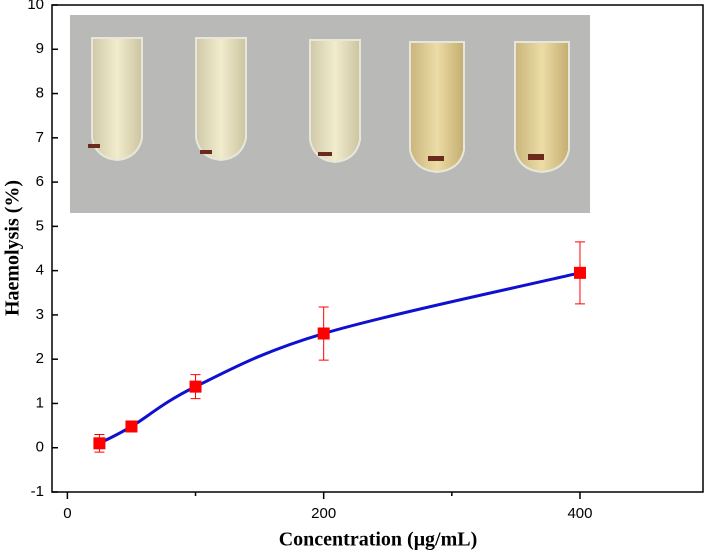 This screenshot has width=709, height=555. I want to click on y-tick-label: 1, so click(40, 402).